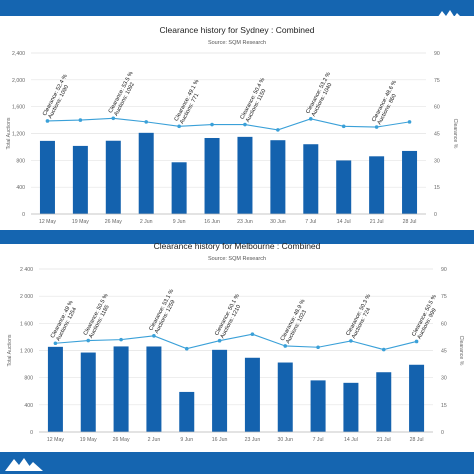  I want to click on divider-band, so click(237, 237).